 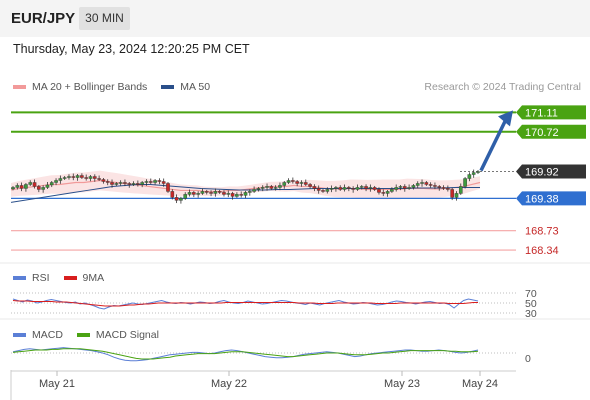 What do you see at coordinates (127, 335) in the screenshot?
I see `legend-label-macd-signal: MACD Signal` at bounding box center [127, 335].